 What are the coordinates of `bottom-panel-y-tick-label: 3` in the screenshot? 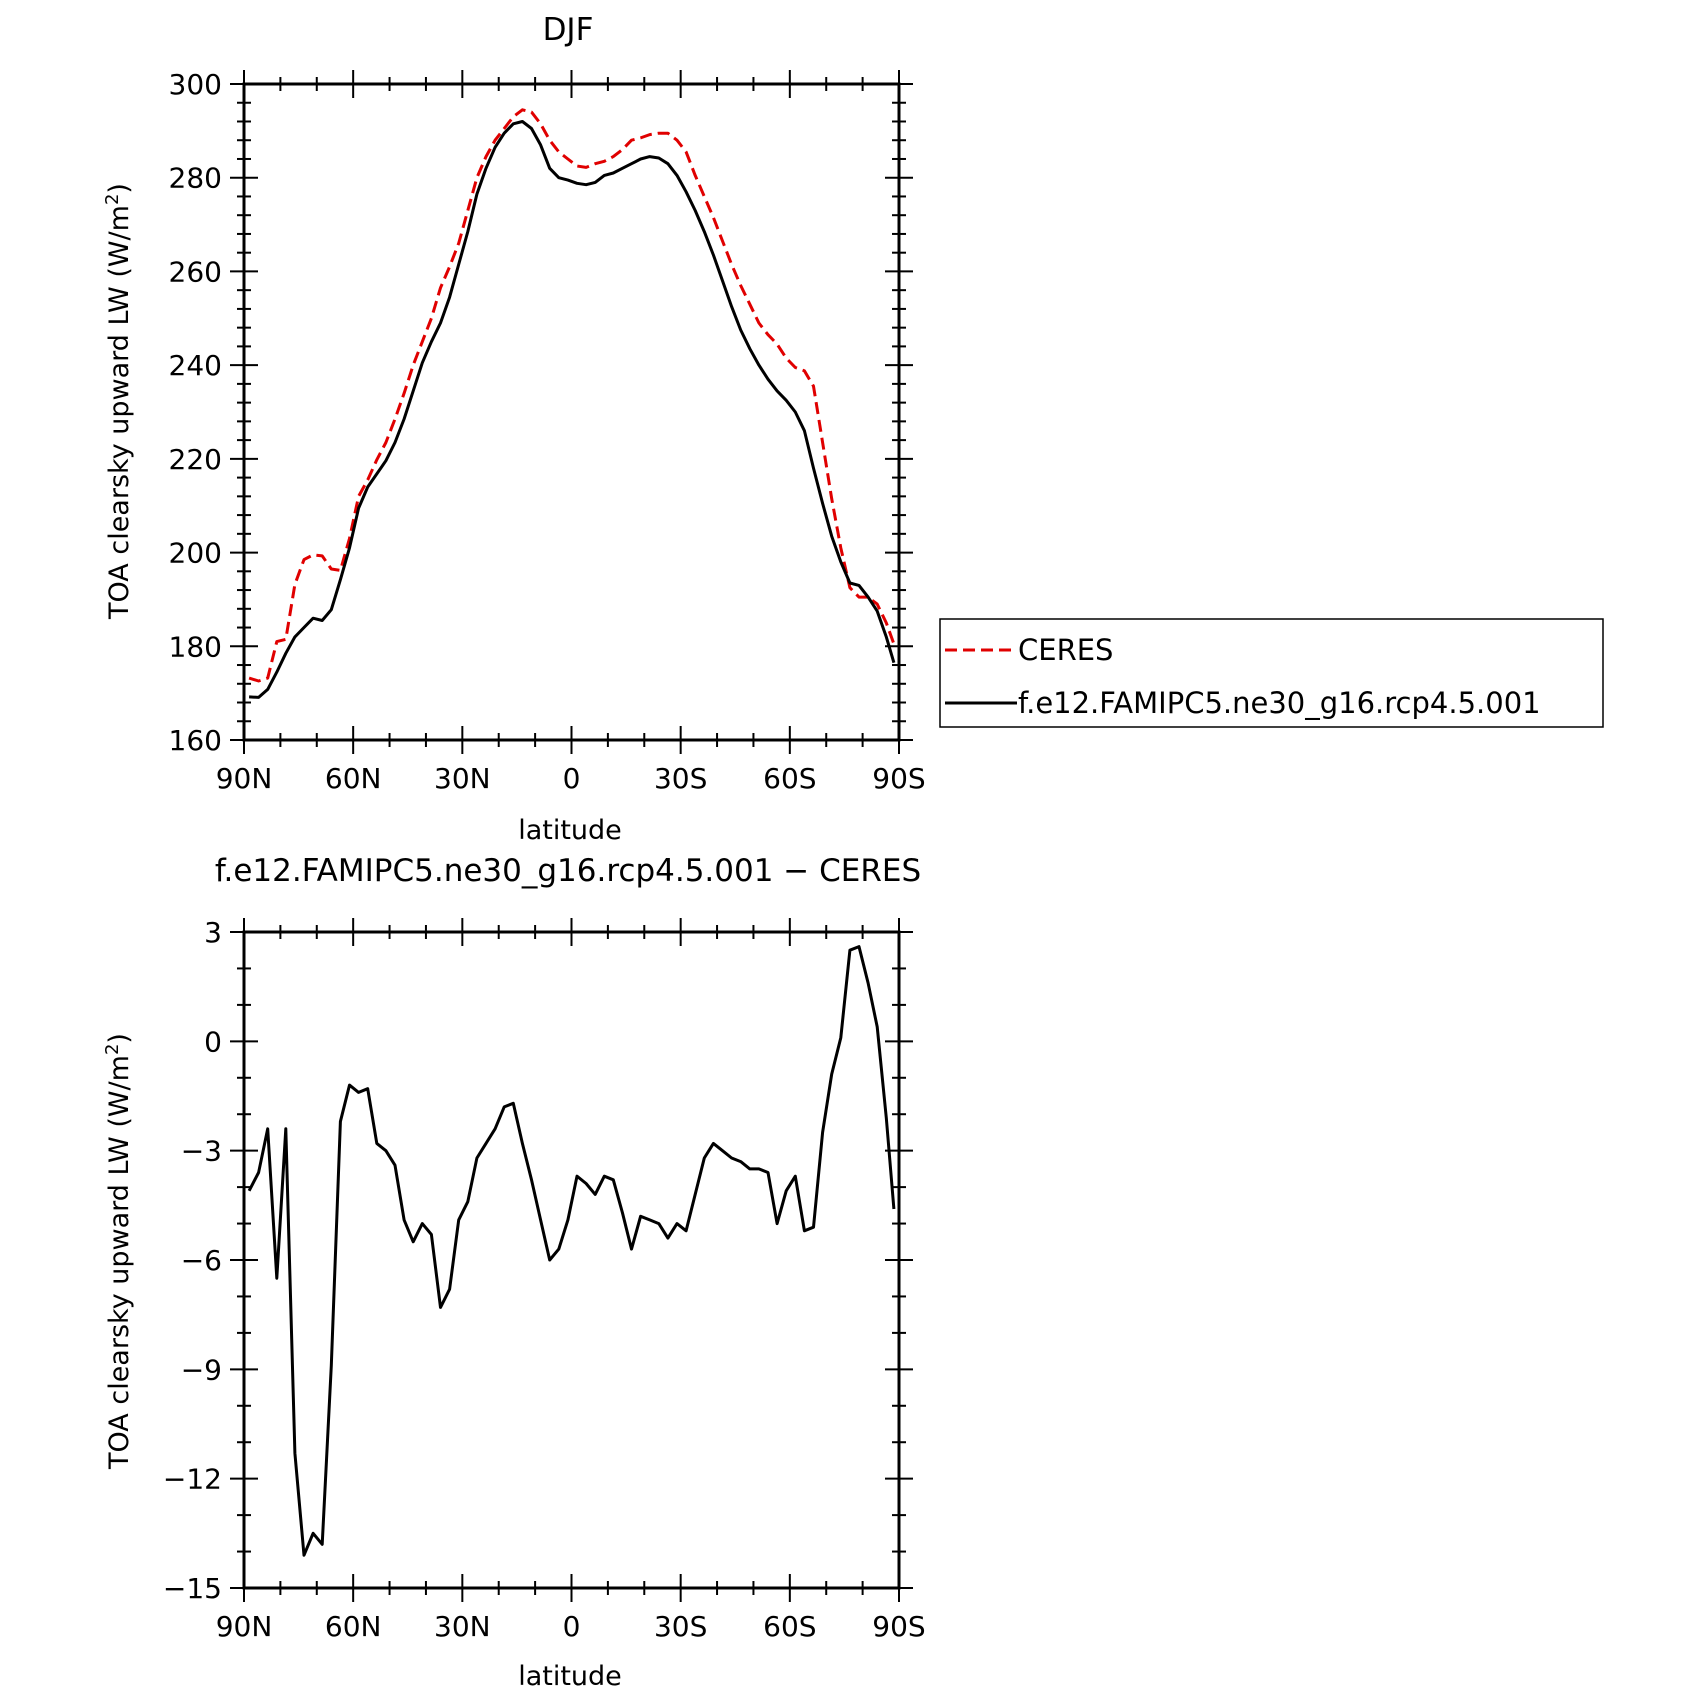 It's located at (213, 932).